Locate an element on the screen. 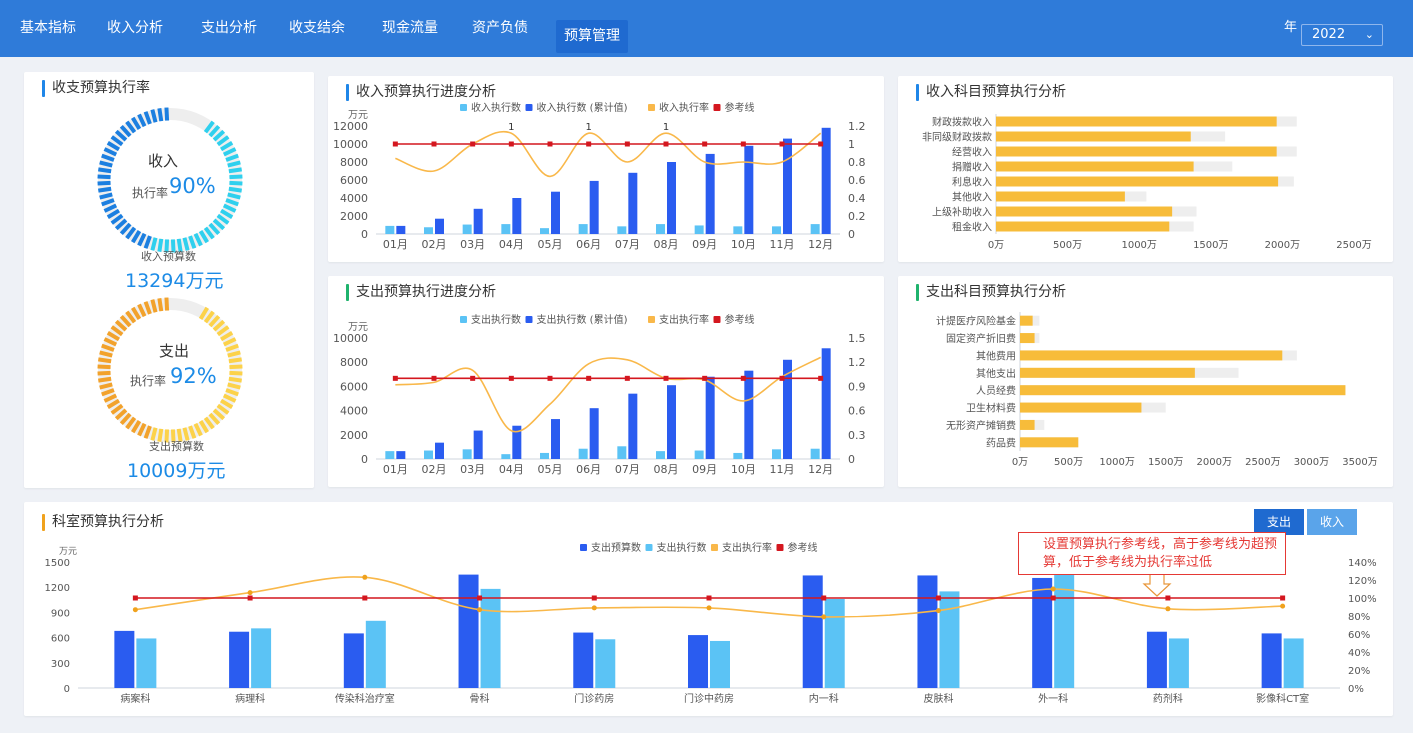 This screenshot has height=733, width=1413. y-axis-right-tick: 0.4 is located at coordinates (857, 198).